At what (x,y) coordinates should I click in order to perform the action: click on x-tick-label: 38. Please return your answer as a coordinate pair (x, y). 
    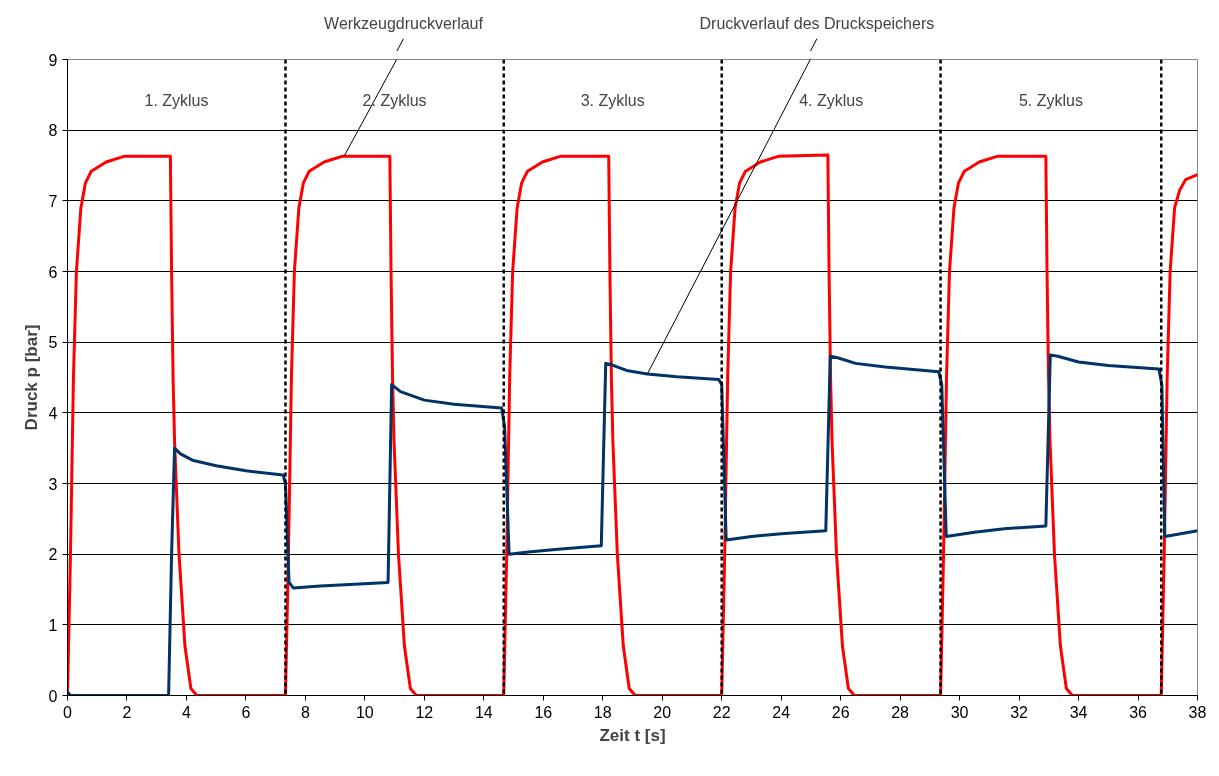
    Looking at the image, I should click on (1197, 712).